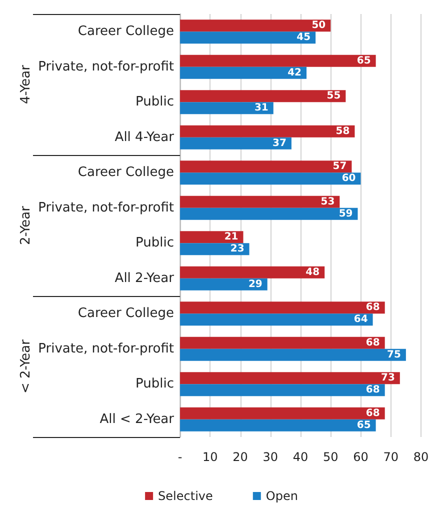  Describe the element at coordinates (387, 378) in the screenshot. I see `data-label: 73` at that location.